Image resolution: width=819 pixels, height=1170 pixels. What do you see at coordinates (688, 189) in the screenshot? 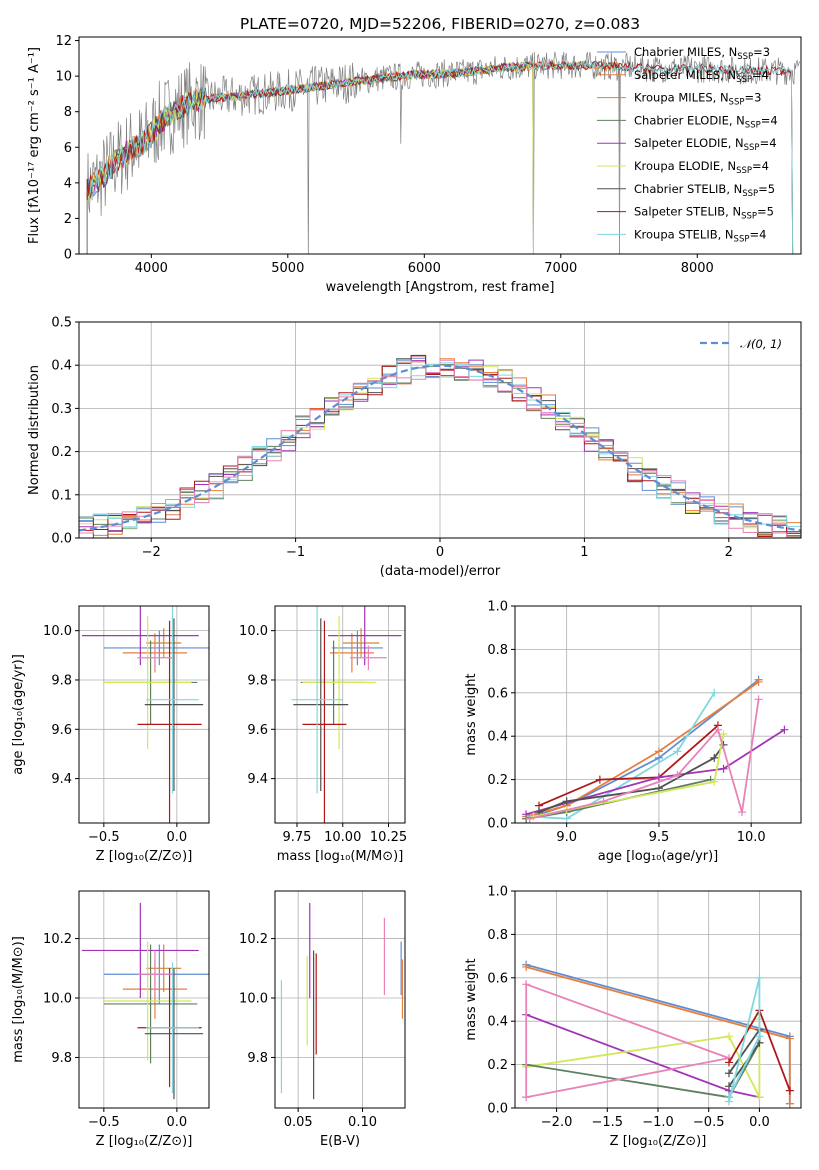
I see `legend-text: Chabrier STELIB, N` at bounding box center [688, 189].